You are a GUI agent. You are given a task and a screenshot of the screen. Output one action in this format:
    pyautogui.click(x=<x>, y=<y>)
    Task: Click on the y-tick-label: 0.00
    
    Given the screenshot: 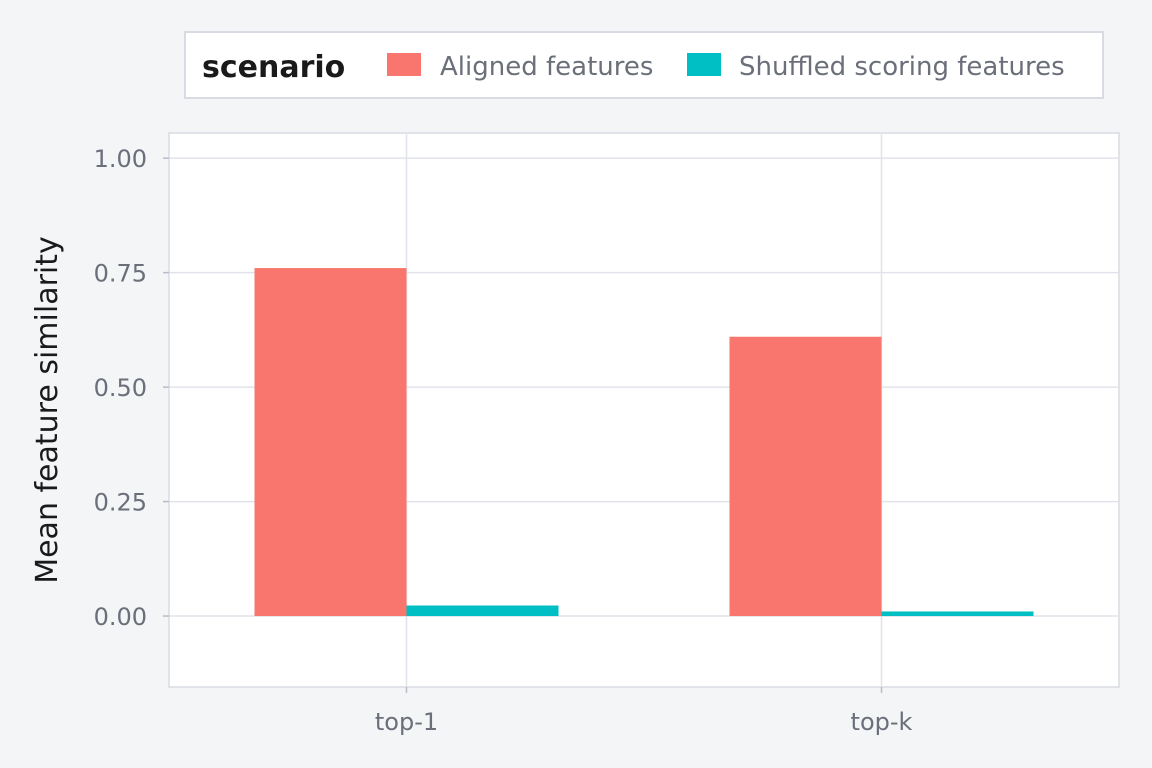 What is the action you would take?
    pyautogui.click(x=120, y=617)
    